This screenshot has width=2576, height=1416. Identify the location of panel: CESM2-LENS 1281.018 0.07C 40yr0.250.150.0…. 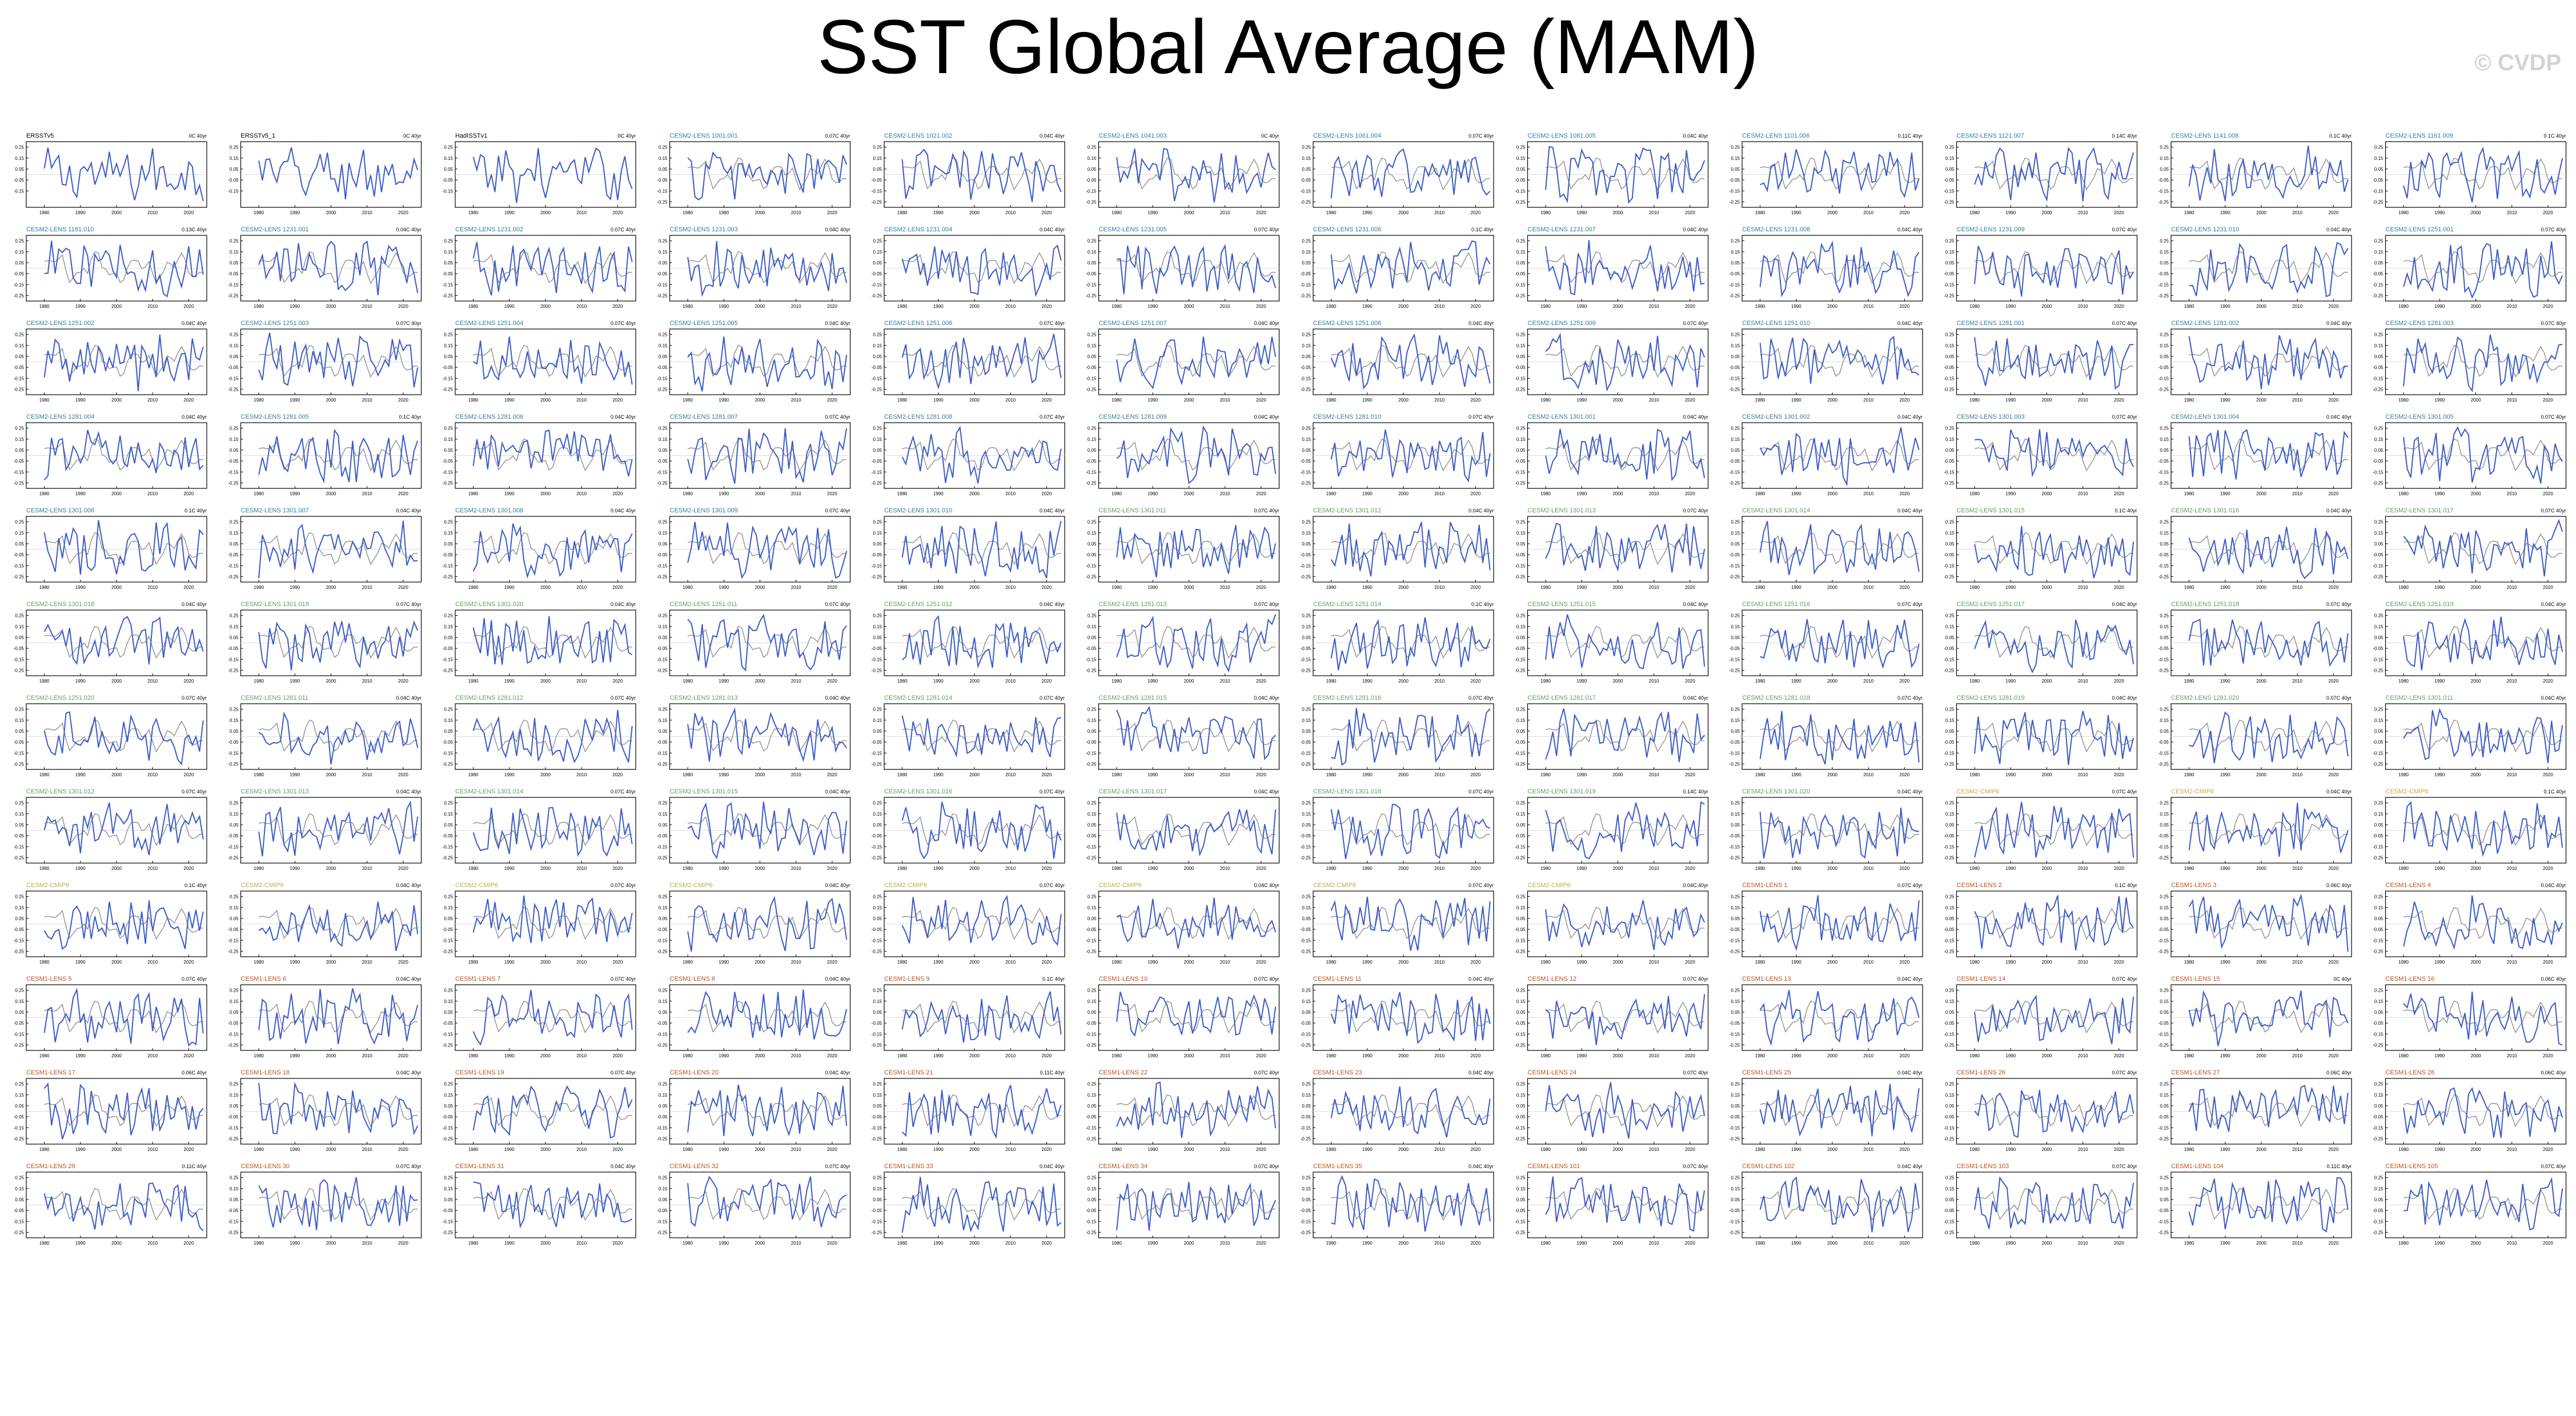
(1826, 736).